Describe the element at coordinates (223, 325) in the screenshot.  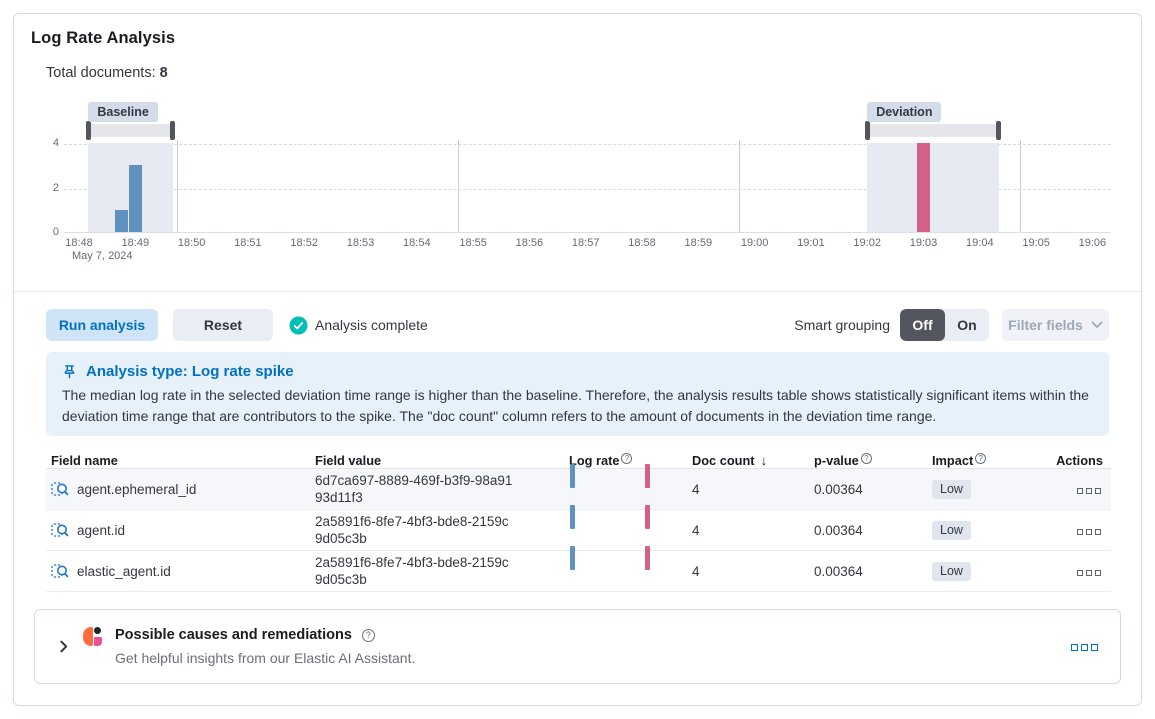
I see `reset-button: Reset` at that location.